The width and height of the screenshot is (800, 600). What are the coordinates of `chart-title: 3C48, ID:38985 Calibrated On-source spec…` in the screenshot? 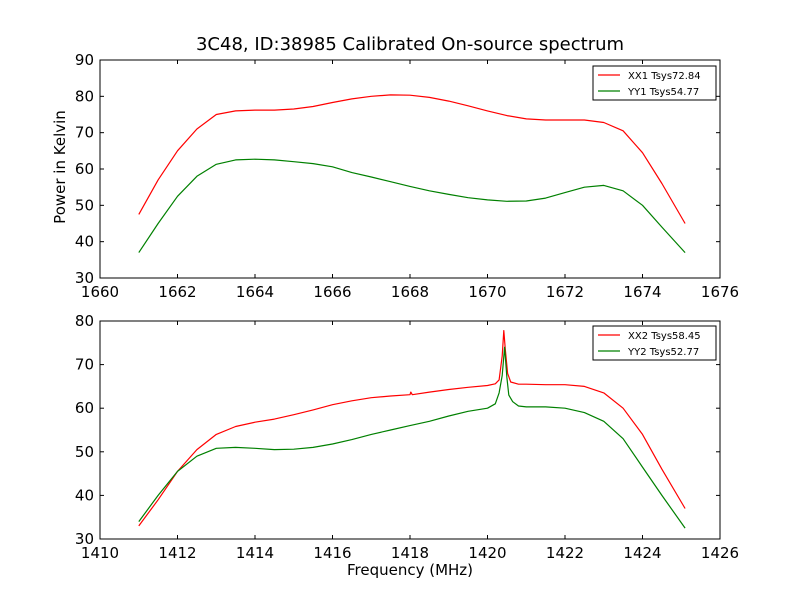 It's located at (410, 44).